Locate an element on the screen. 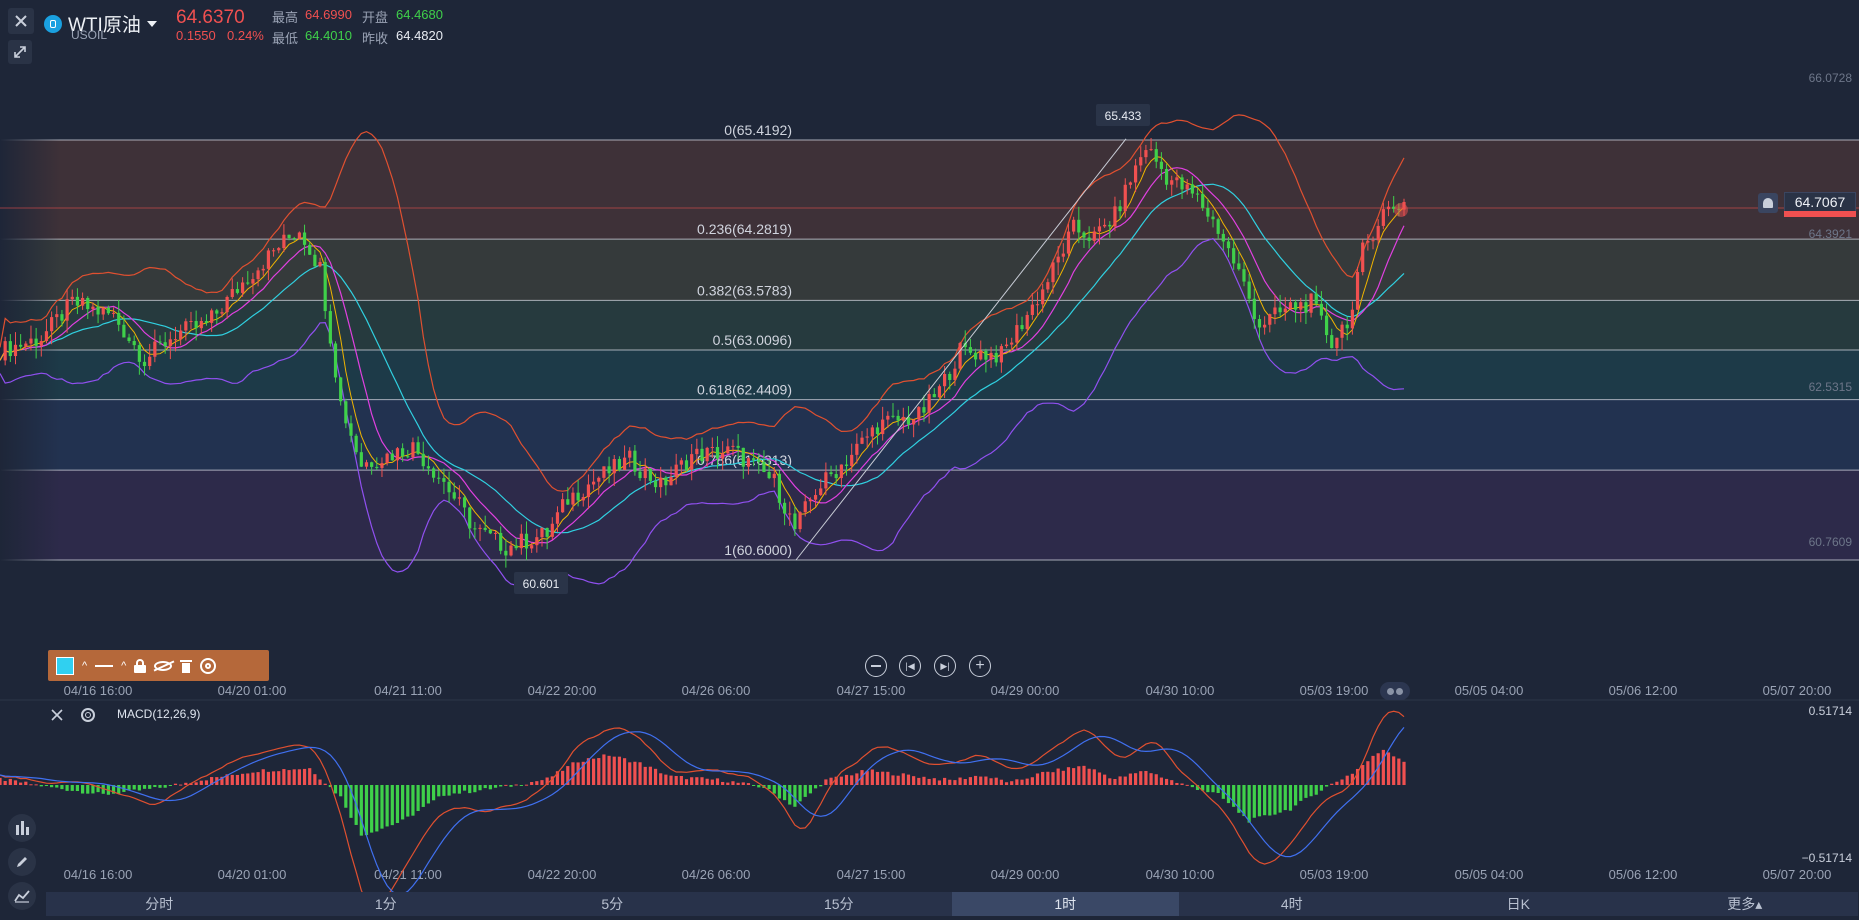 This screenshot has height=920, width=1859. trash-icon is located at coordinates (186, 666).